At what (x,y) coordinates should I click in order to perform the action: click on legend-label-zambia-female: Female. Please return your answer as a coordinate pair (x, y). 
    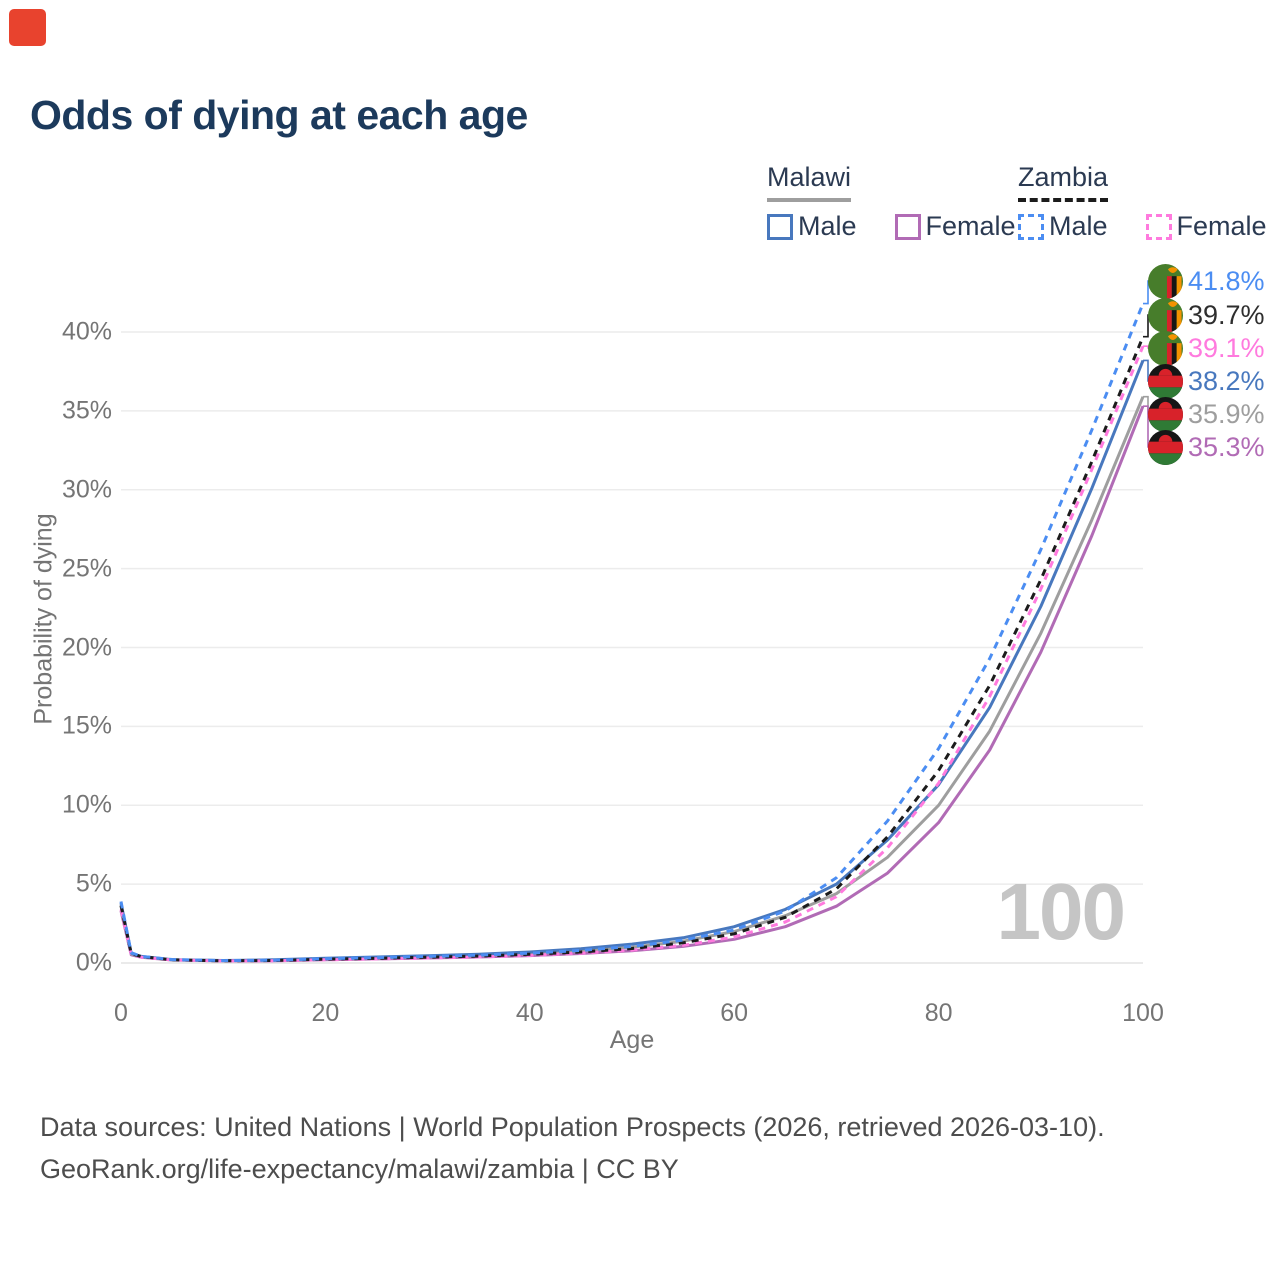
    Looking at the image, I should click on (1221, 226).